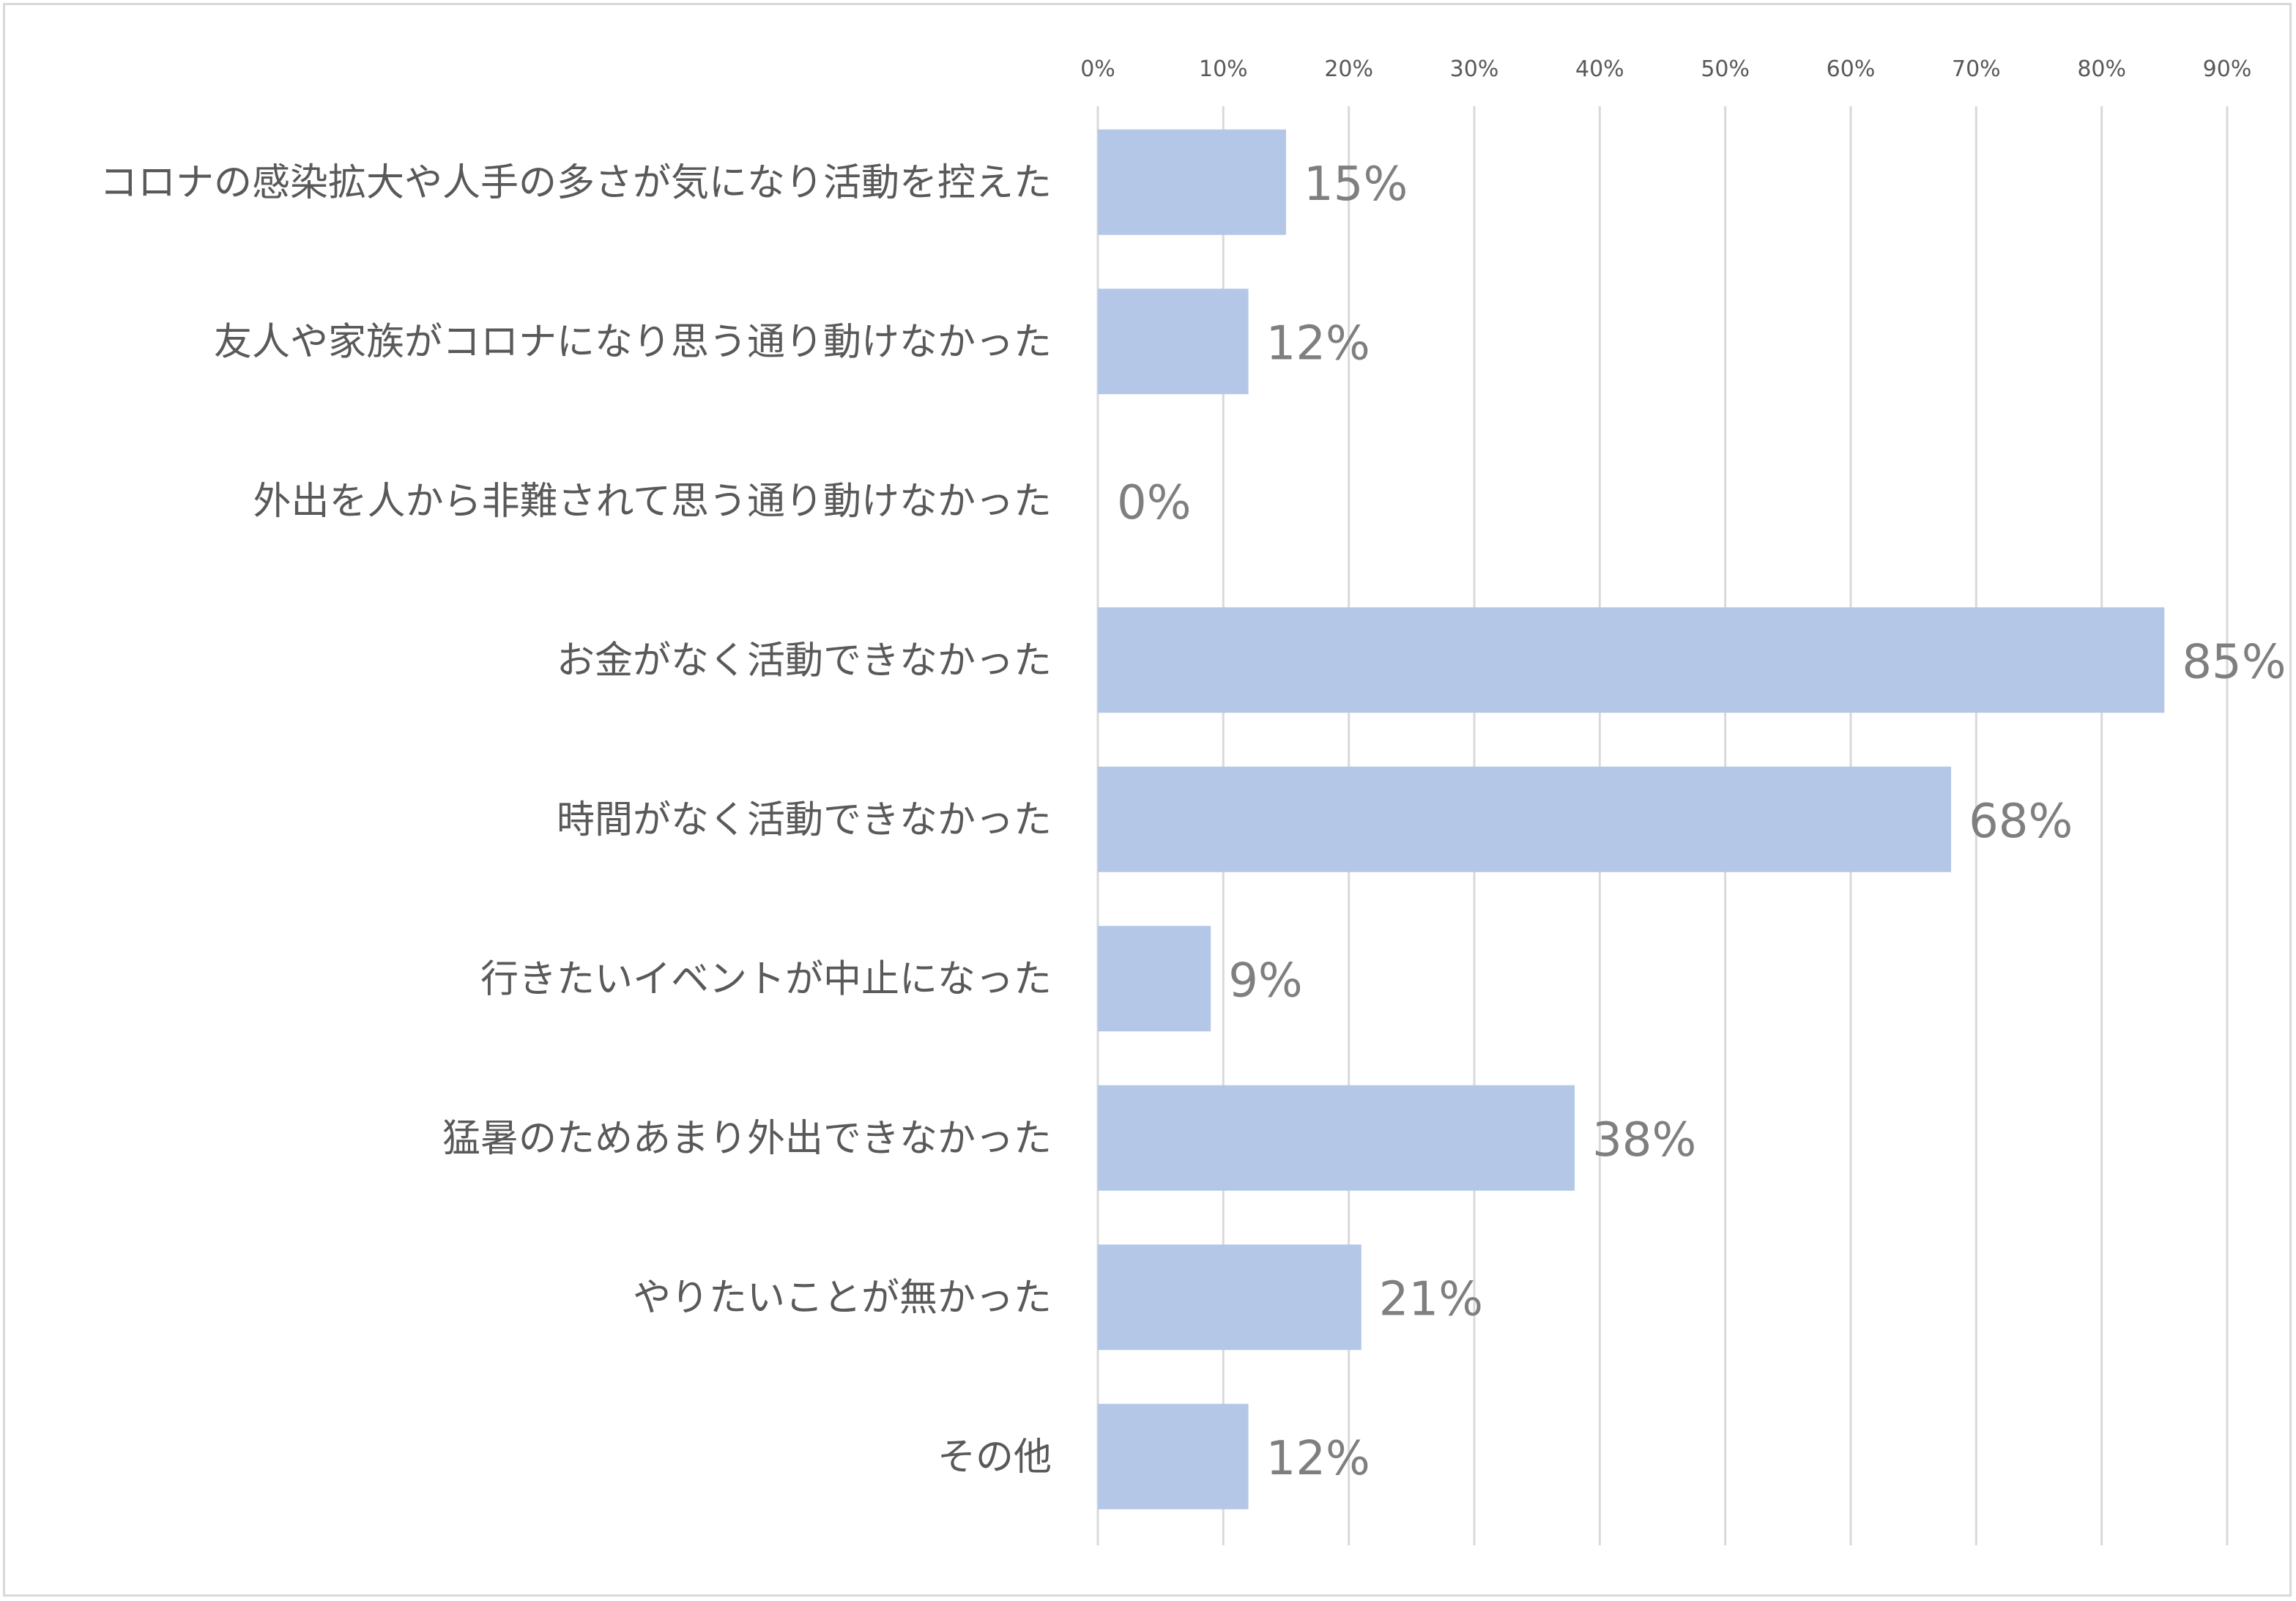  What do you see at coordinates (1665, 69) in the screenshot?
I see `x-axis-tick-labels: 0% 10% 20% 30% 40% 50% 60% 70% 80% 90%` at bounding box center [1665, 69].